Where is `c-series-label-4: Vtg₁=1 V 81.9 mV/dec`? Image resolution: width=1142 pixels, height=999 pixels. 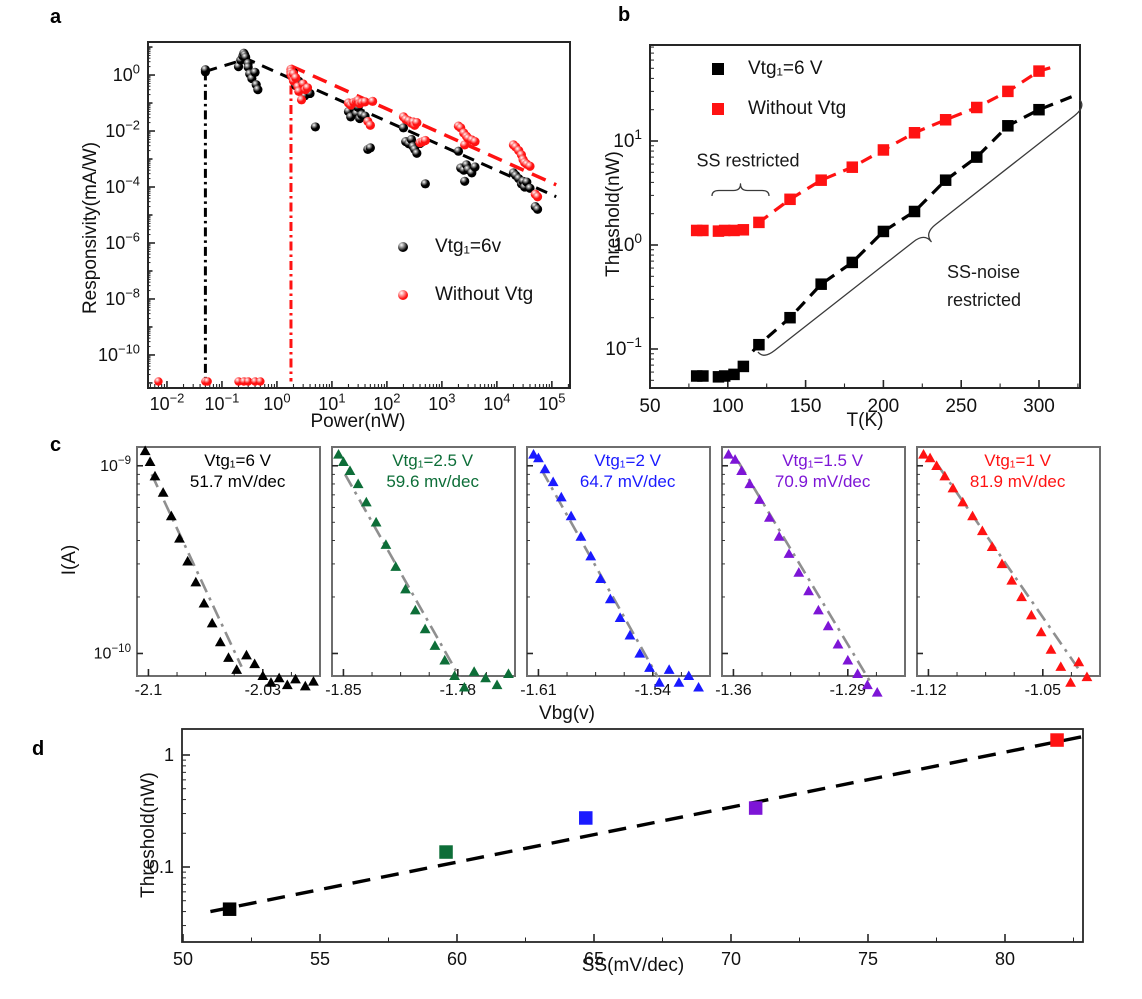 c-series-label-4: Vtg₁=1 V 81.9 mV/dec is located at coordinates (1017, 471).